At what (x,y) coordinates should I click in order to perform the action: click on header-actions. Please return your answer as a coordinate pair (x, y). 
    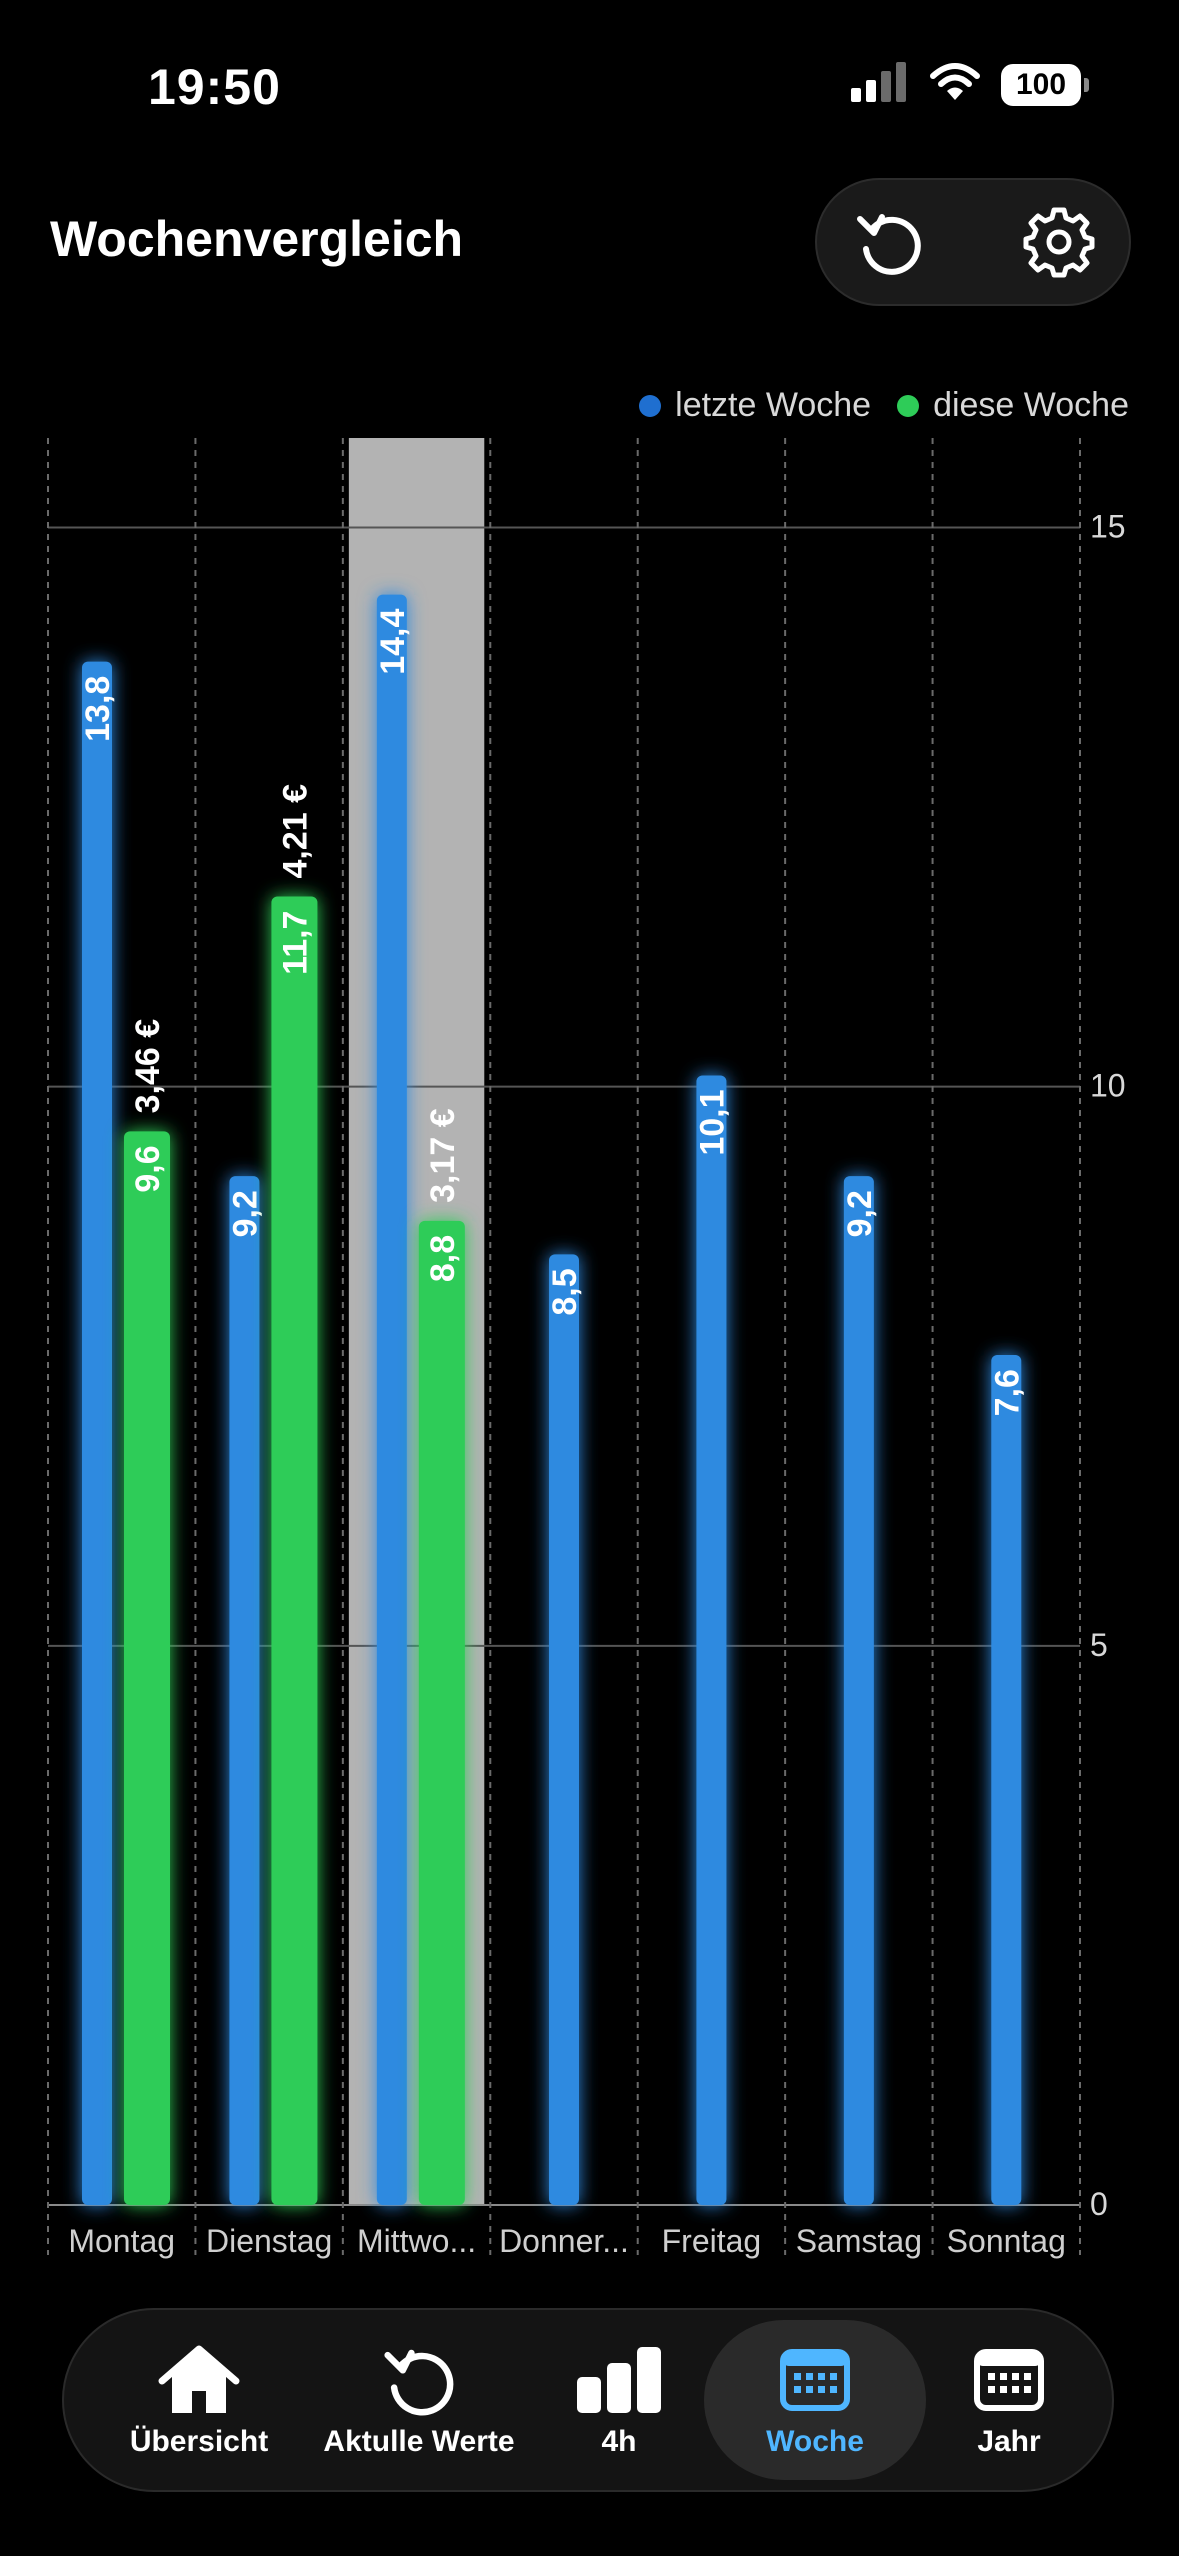
    Looking at the image, I should click on (973, 242).